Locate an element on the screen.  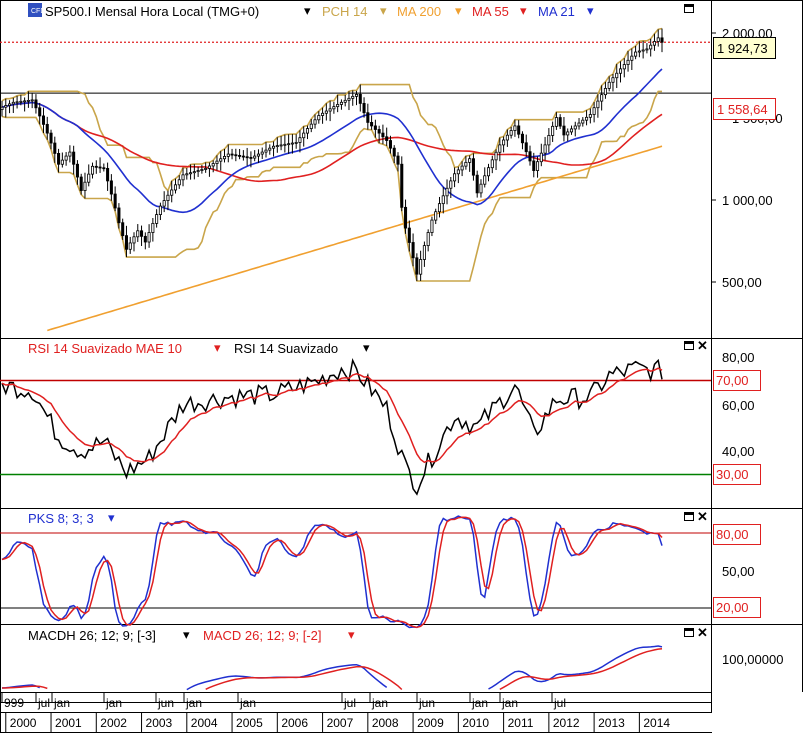
legend-ma200: MA 200 is located at coordinates (419, 11).